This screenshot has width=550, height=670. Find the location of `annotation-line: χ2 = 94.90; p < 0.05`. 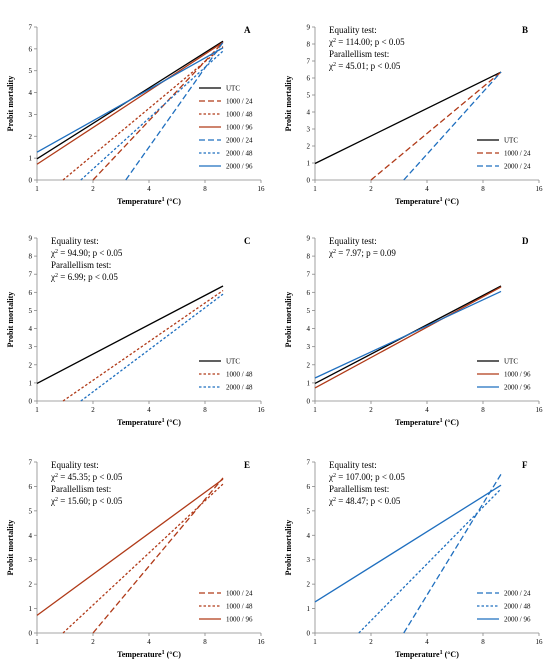

annotation-line: χ2 = 94.90; p < 0.05 is located at coordinates (86, 253).